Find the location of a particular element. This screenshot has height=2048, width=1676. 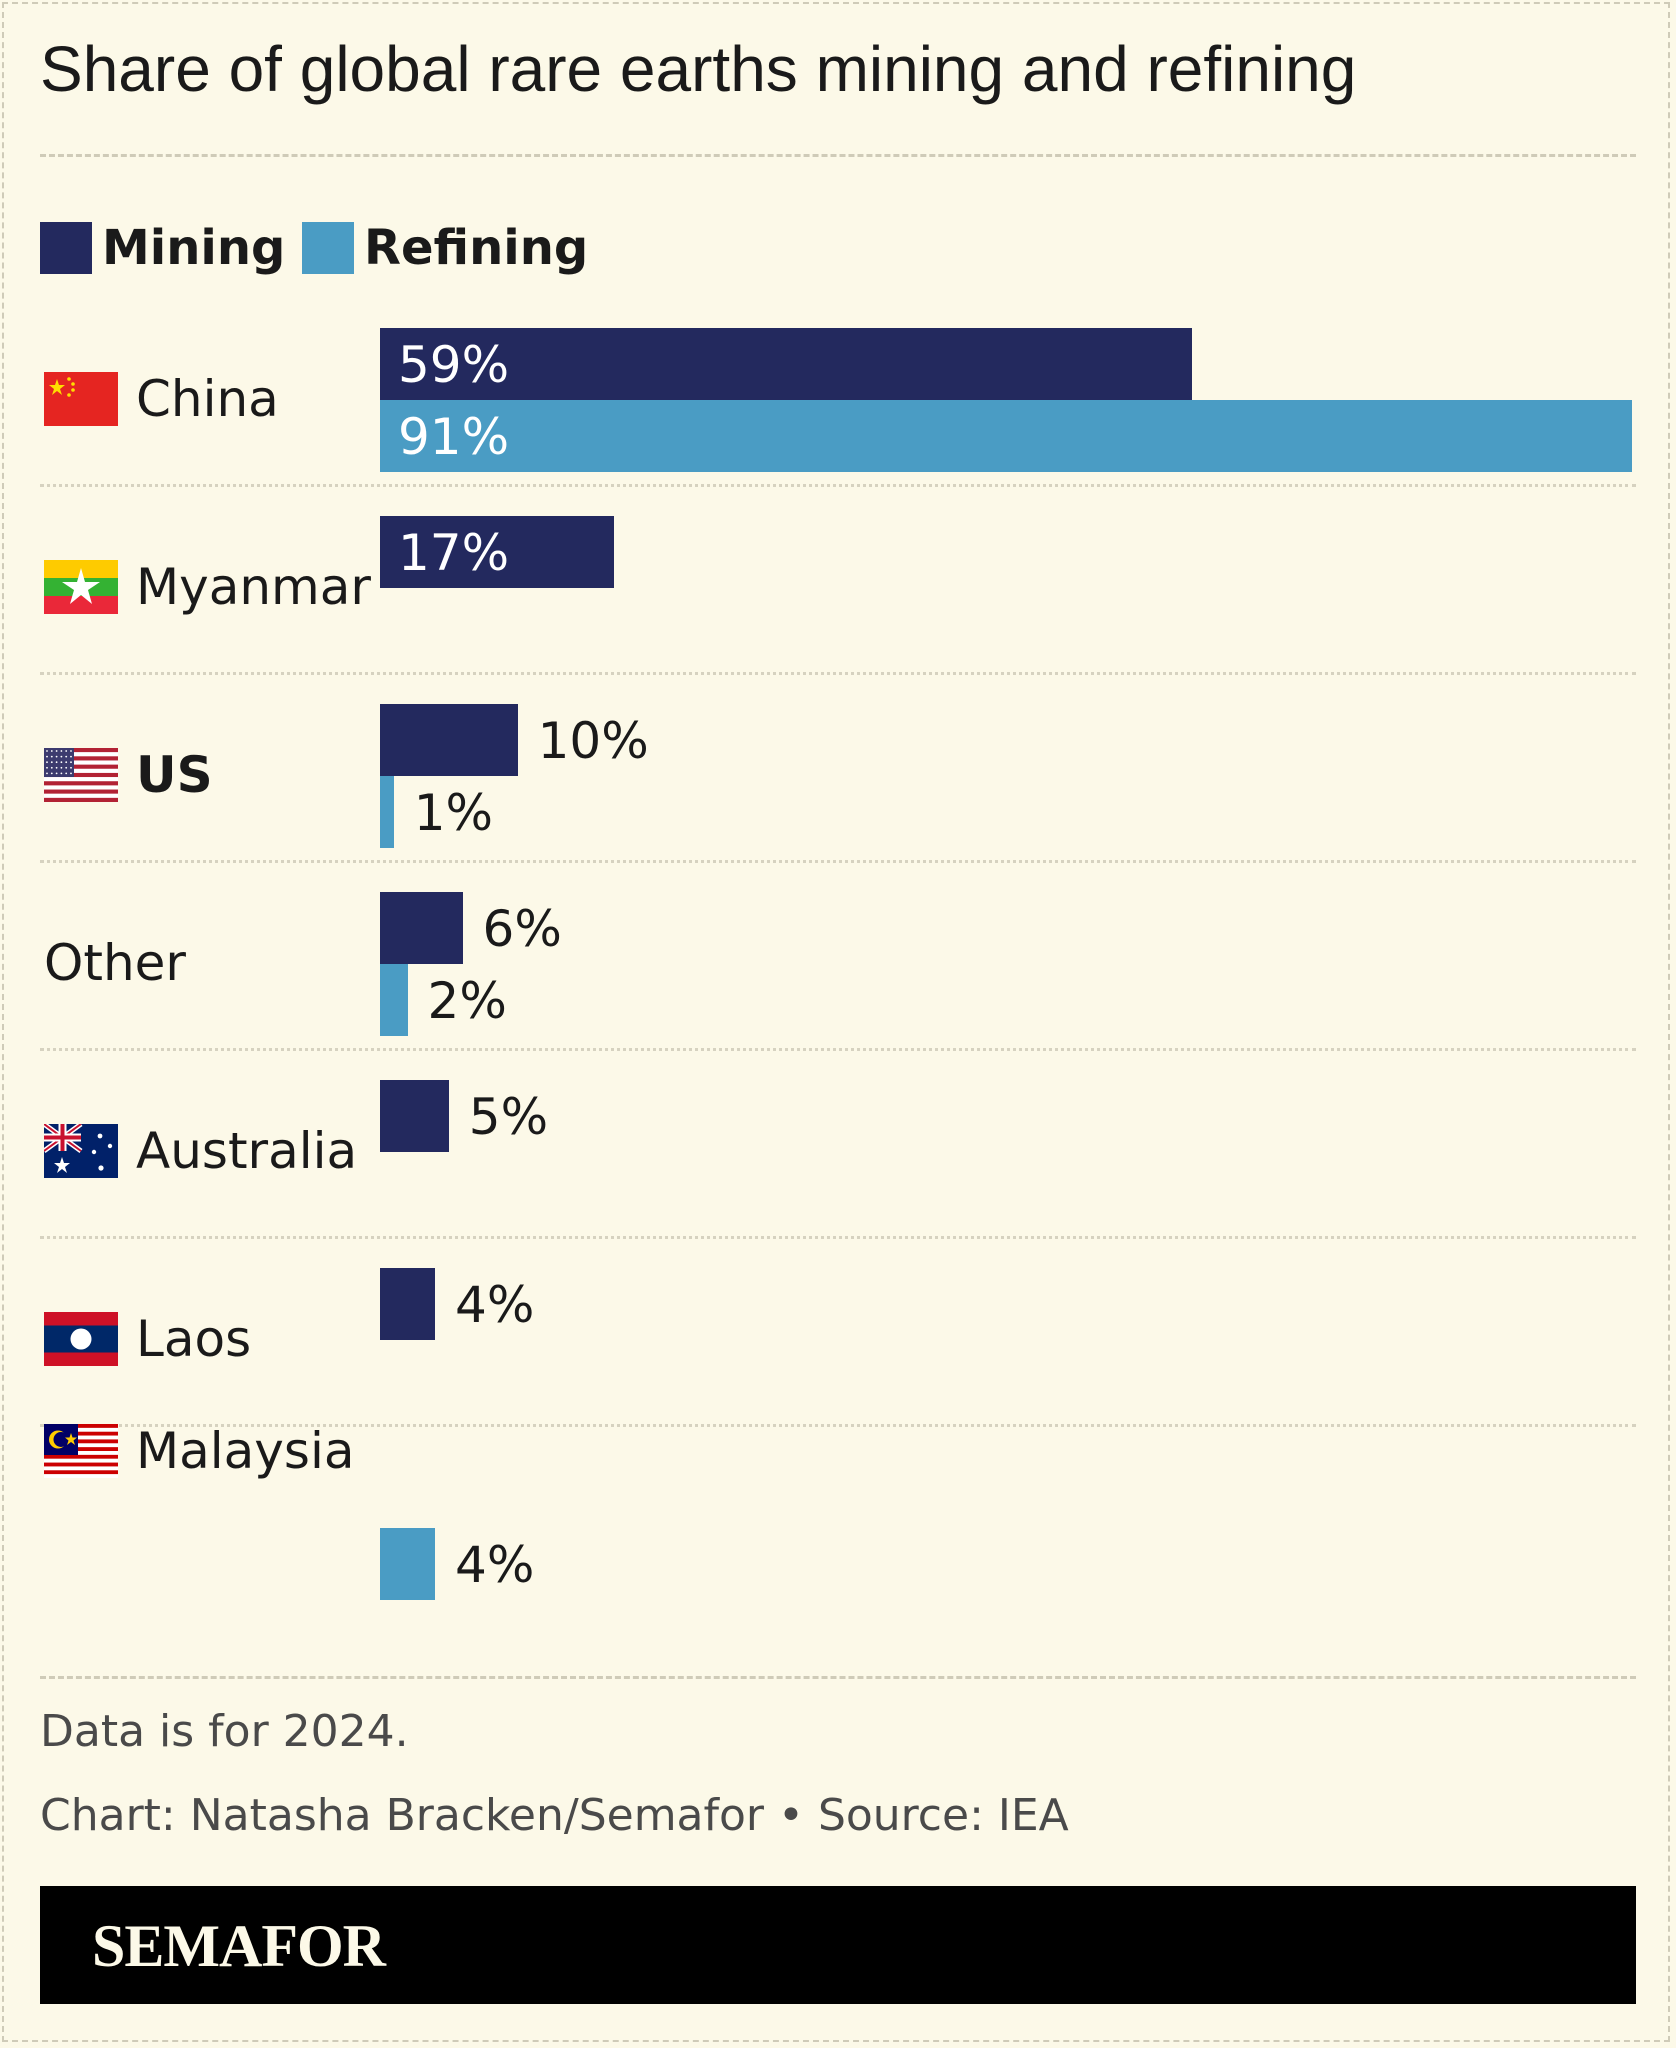

value-label-china-refining: 91% is located at coordinates (454, 437).